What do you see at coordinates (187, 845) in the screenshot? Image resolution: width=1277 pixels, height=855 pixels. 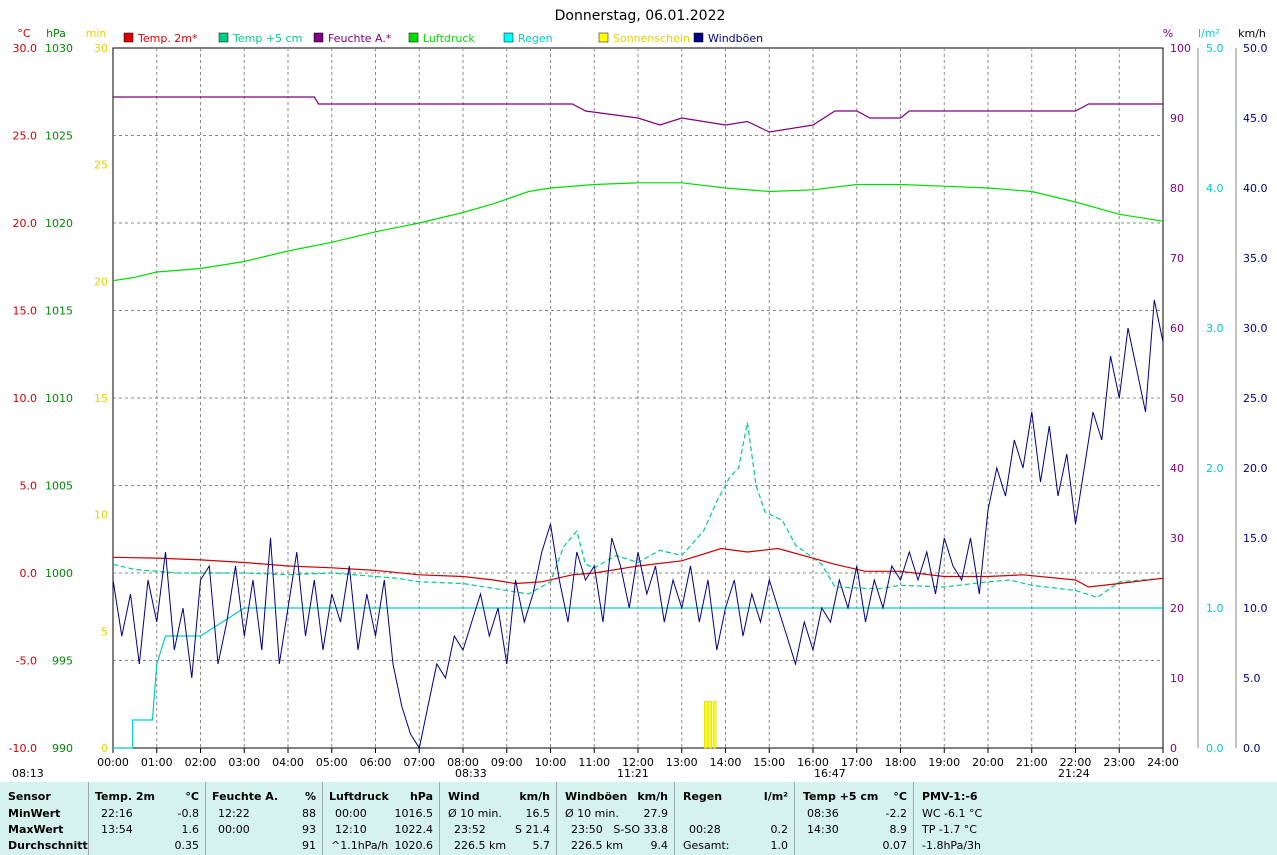 I see `temp2m-avg-value: 0.35` at bounding box center [187, 845].